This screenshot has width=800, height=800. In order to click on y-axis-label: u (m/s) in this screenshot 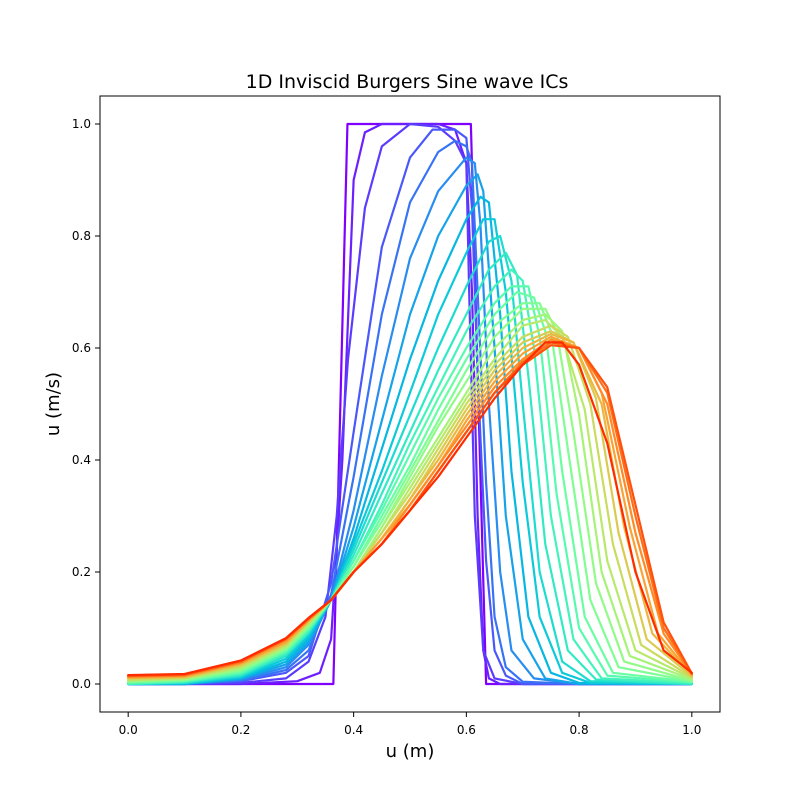, I will do `click(53, 404)`.